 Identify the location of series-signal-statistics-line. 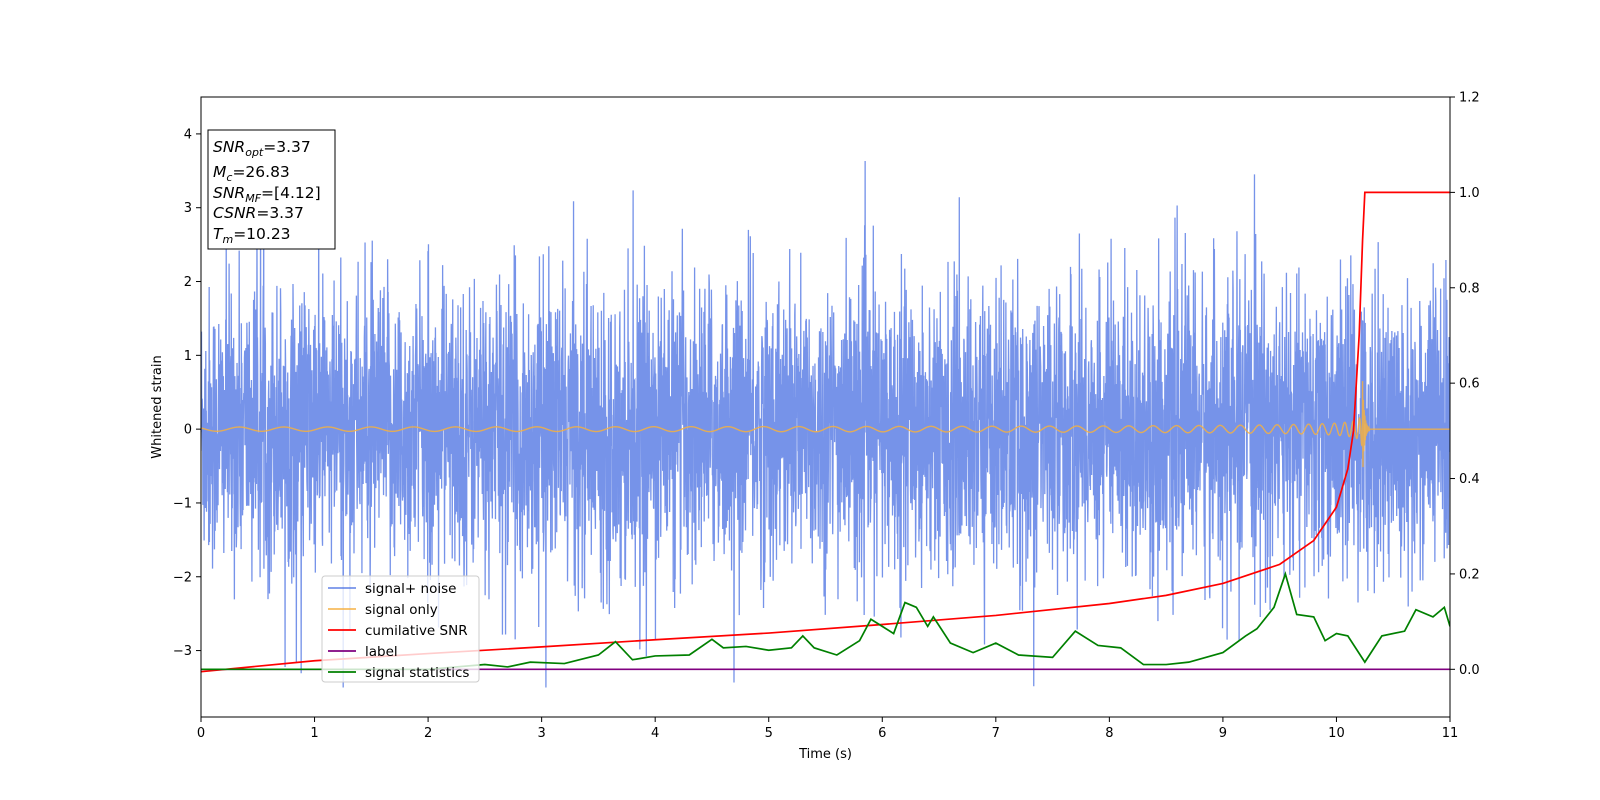
(825, 621).